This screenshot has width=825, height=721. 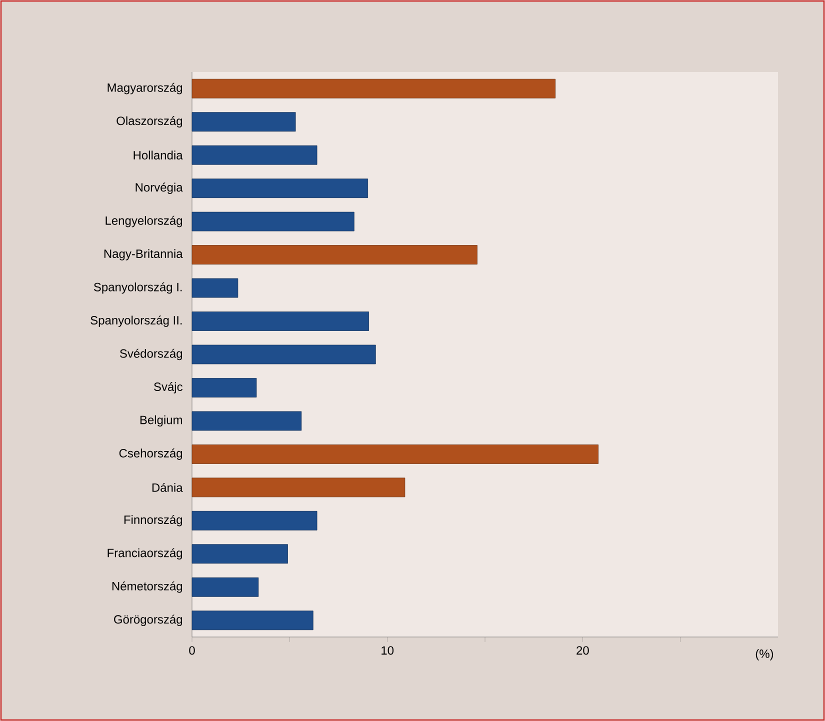 What do you see at coordinates (148, 620) in the screenshot?
I see `y-tick-label: Görögország` at bounding box center [148, 620].